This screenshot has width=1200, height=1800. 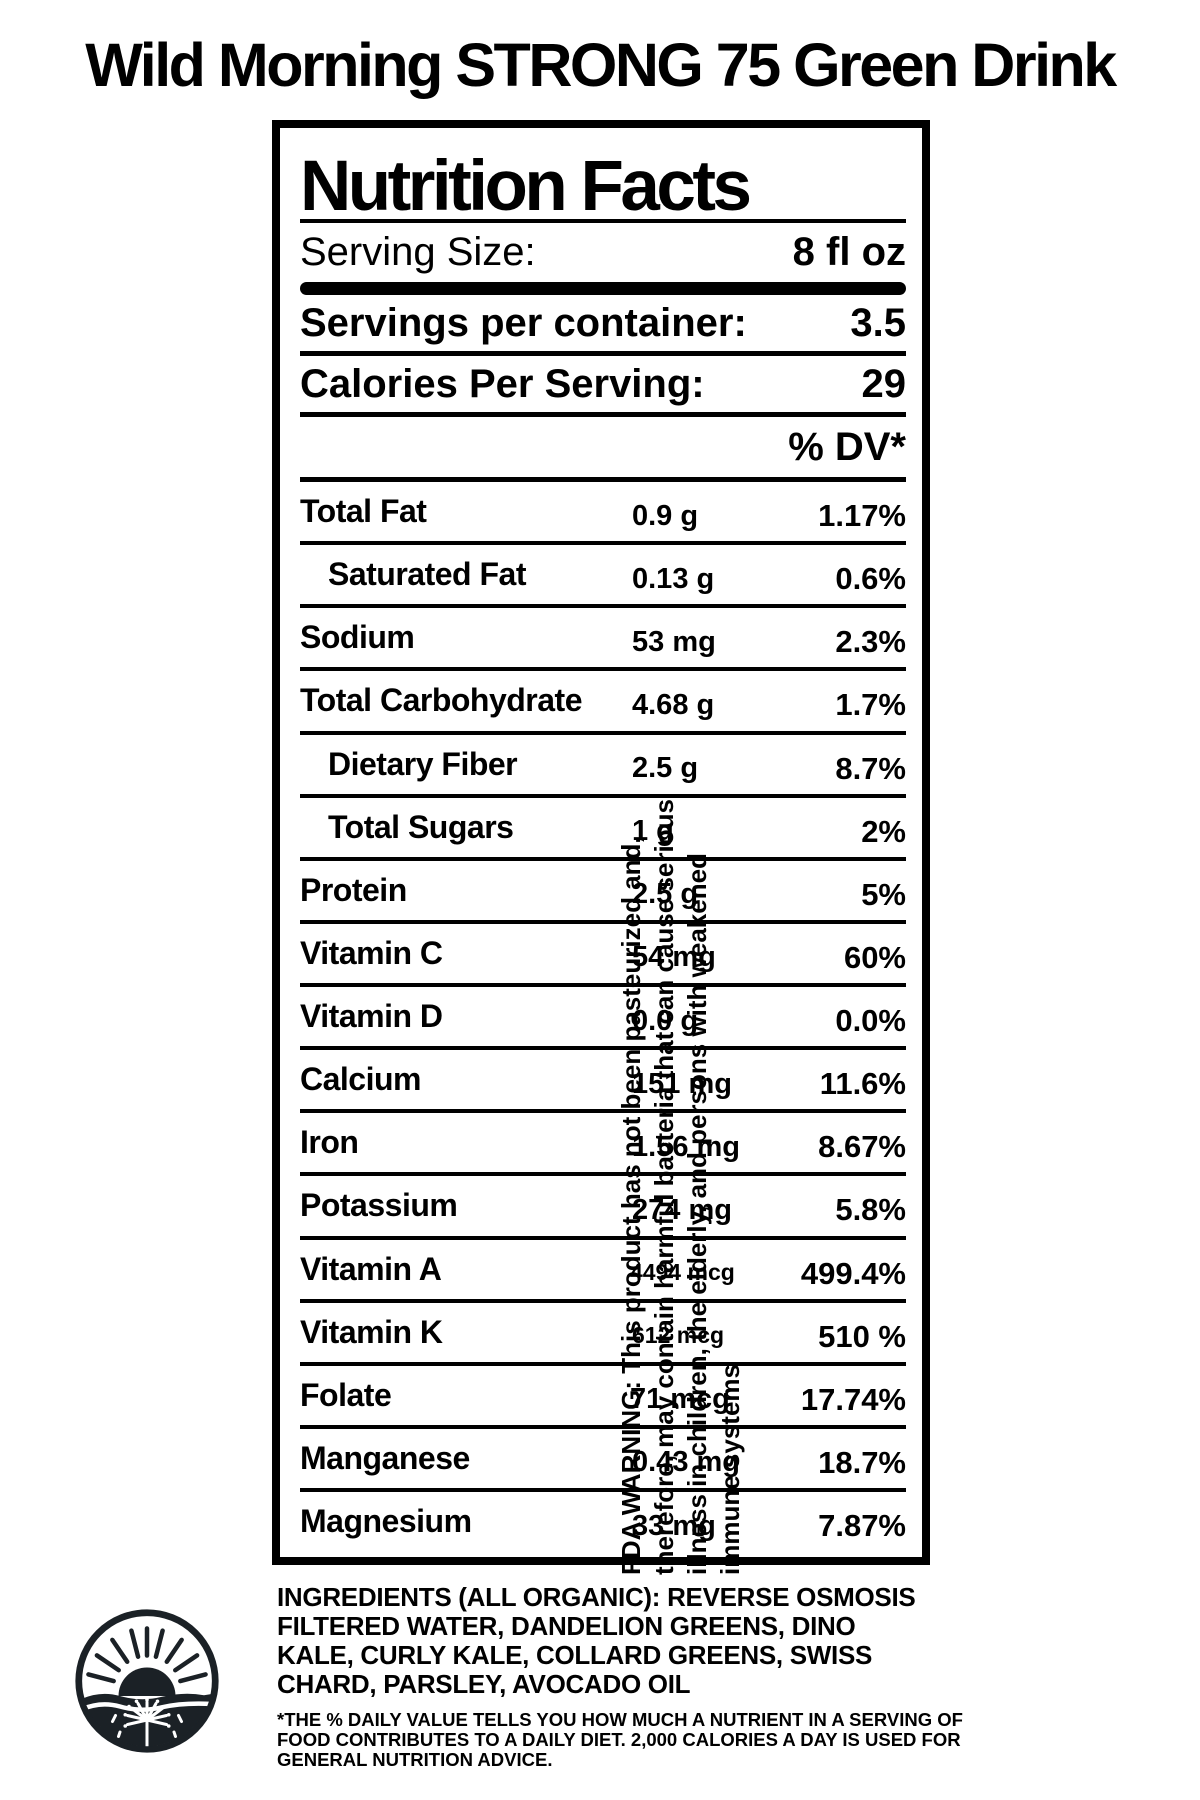 I want to click on nutrient-amount: 54 mg, so click(x=674, y=957).